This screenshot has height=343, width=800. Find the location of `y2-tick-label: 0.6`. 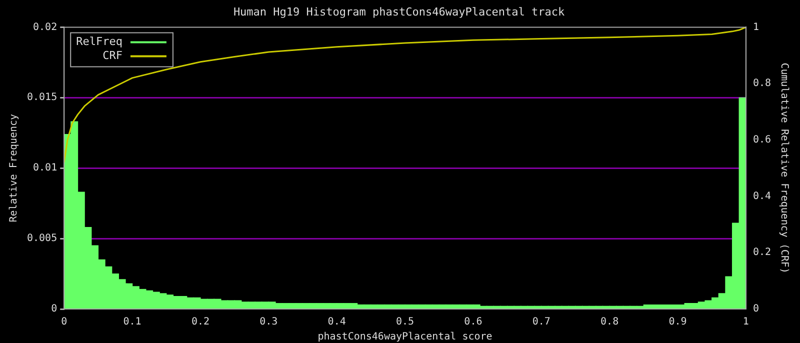

y2-tick-label: 0.6 is located at coordinates (761, 140).